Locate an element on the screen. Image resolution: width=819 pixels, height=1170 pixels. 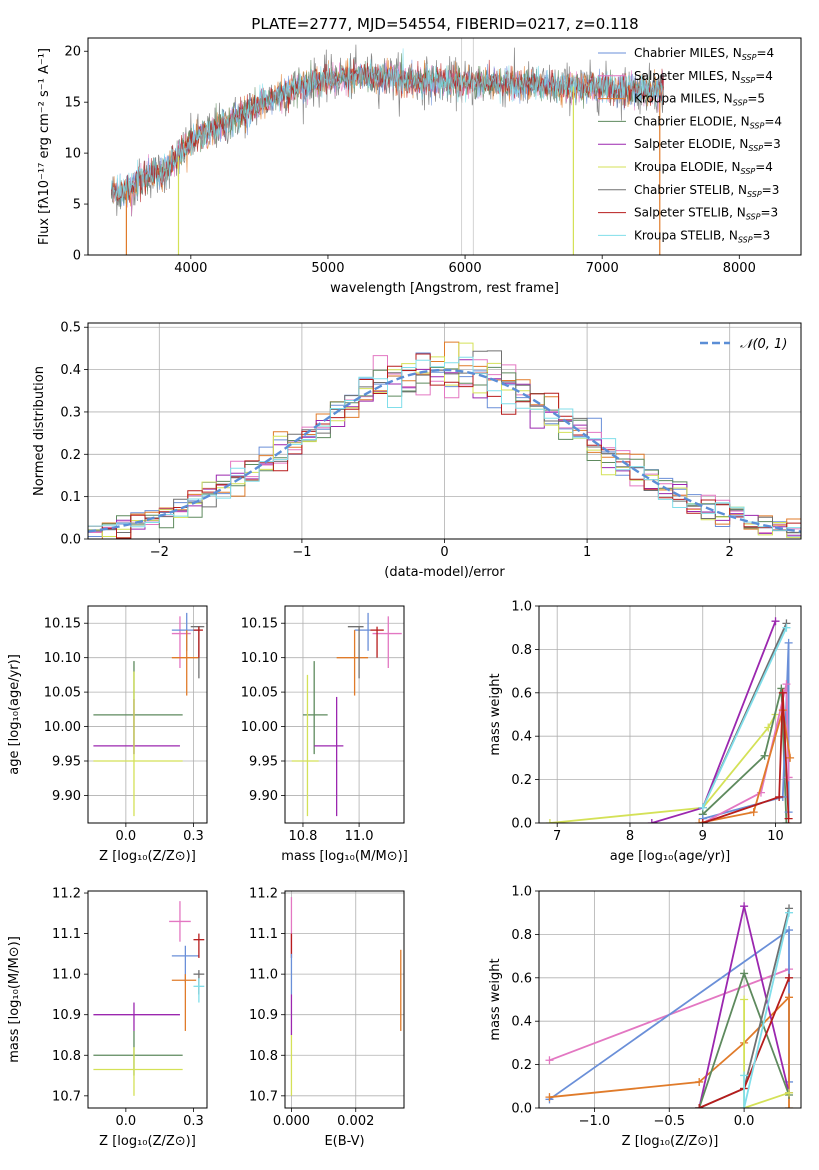
y-tick-label: 0.4 is located at coordinates (70, 370).